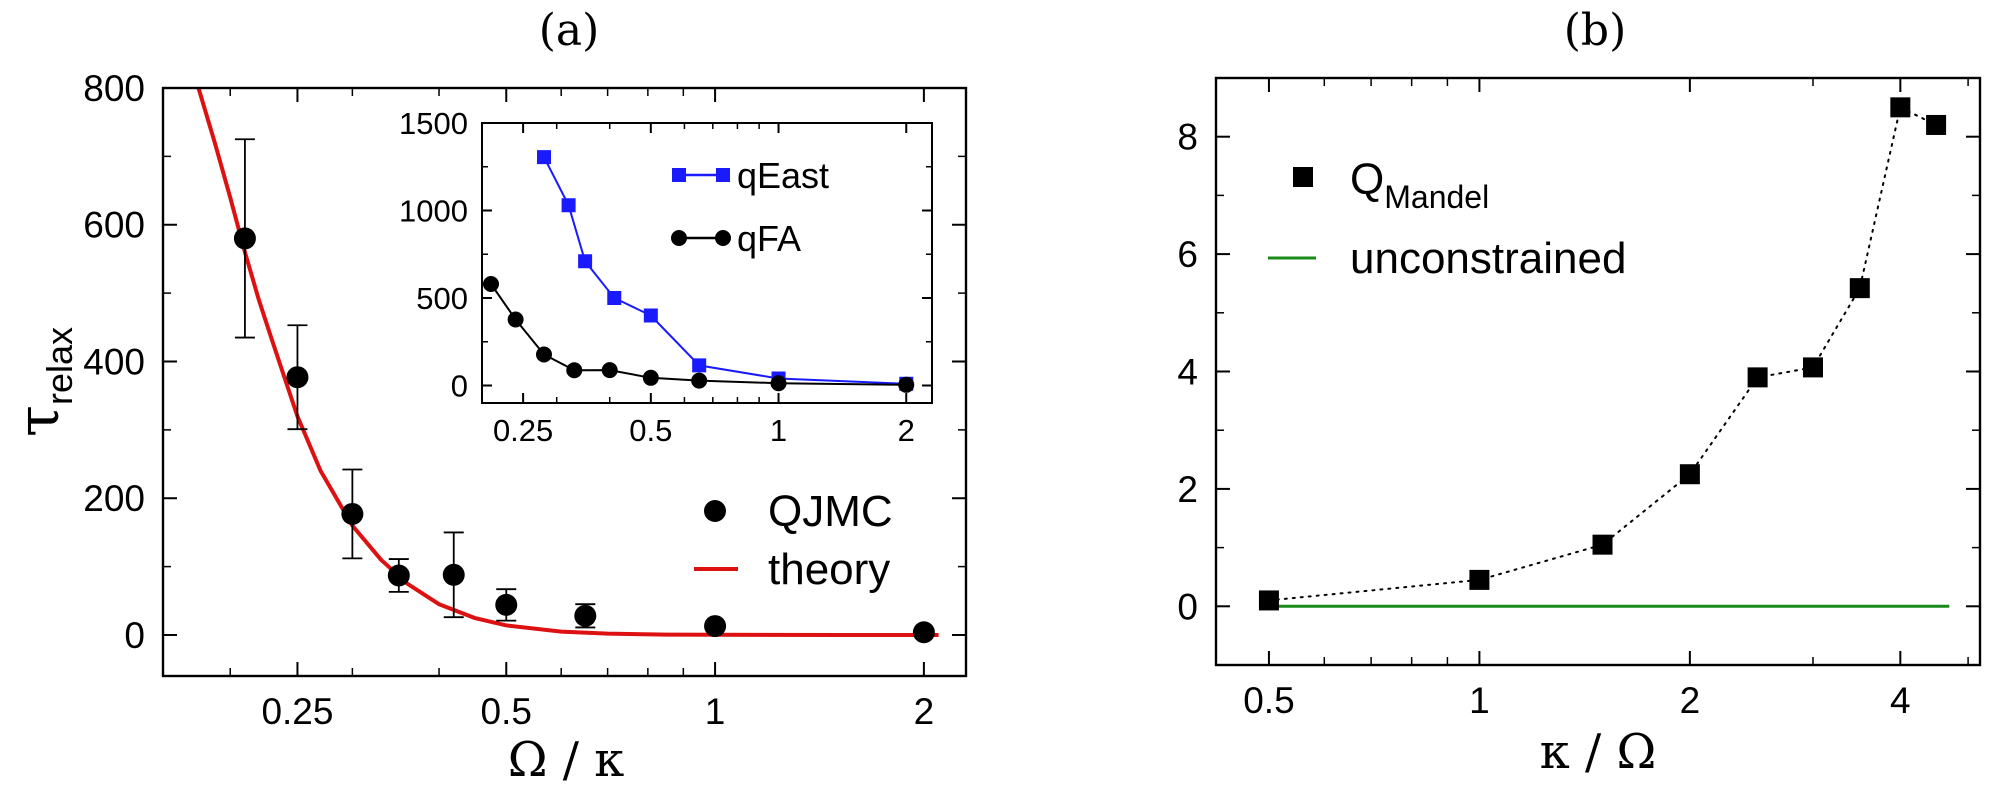 This screenshot has height=787, width=2016. I want to click on panel-b-x-tick-label: 4, so click(1900, 700).